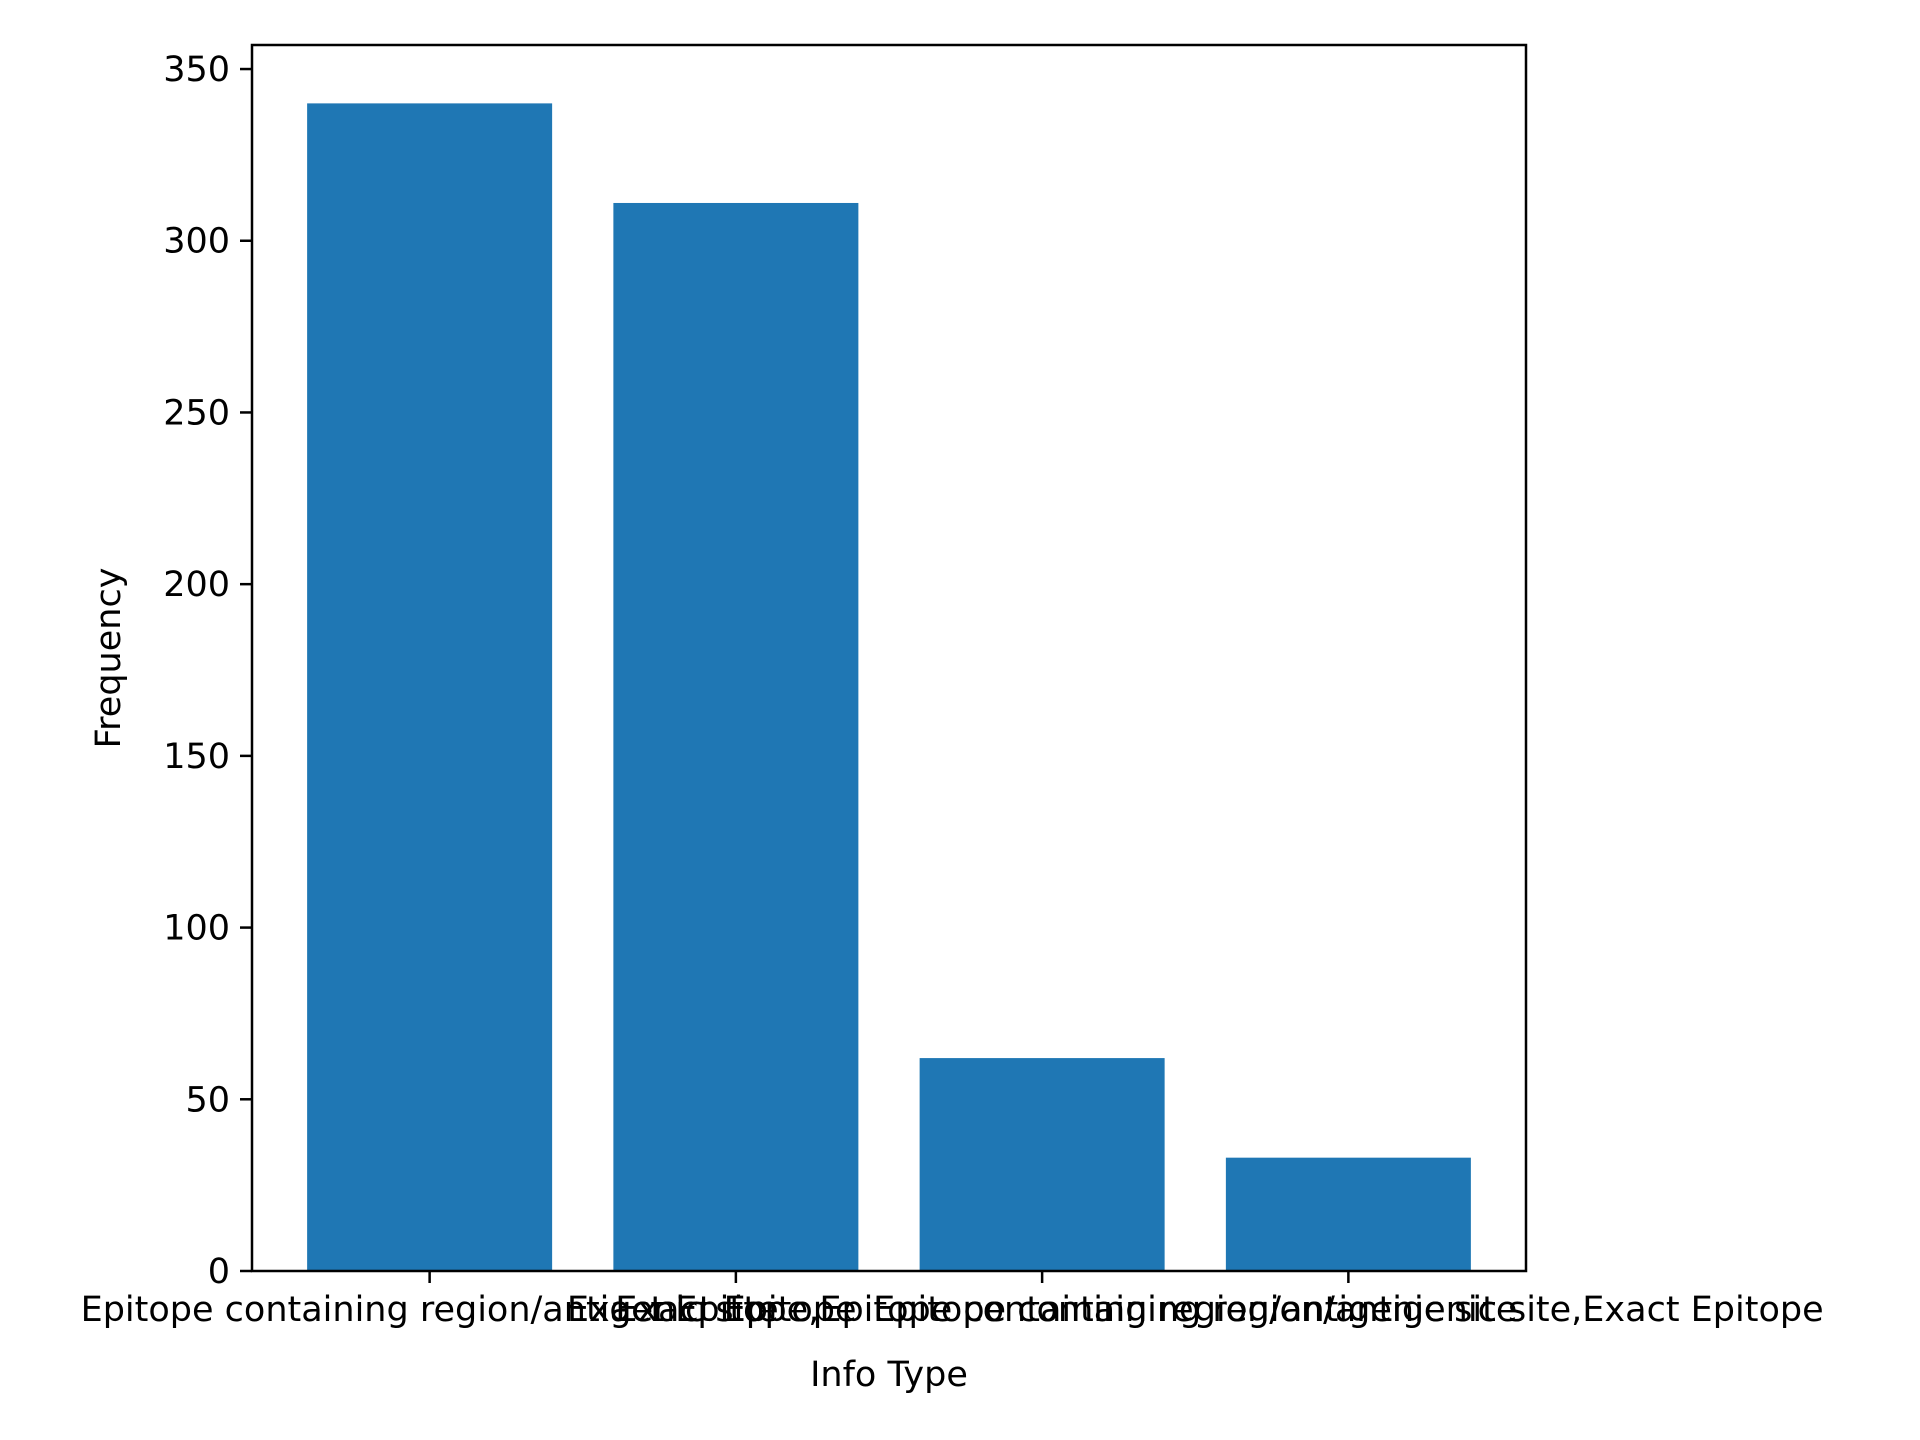 The width and height of the screenshot is (1920, 1440). I want to click on y-tick-label: 200, so click(196, 585).